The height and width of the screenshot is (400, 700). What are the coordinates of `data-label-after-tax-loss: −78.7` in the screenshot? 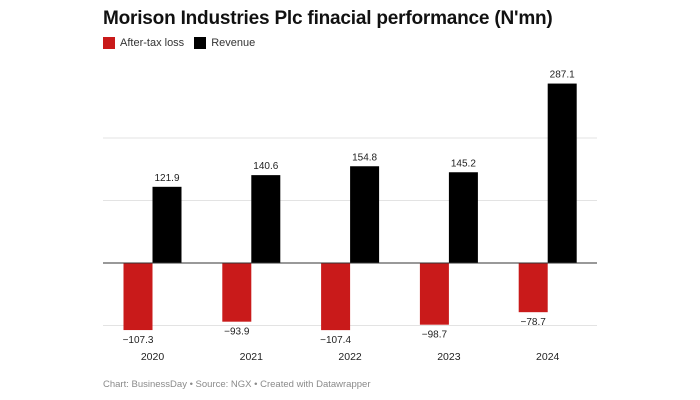 It's located at (534, 322).